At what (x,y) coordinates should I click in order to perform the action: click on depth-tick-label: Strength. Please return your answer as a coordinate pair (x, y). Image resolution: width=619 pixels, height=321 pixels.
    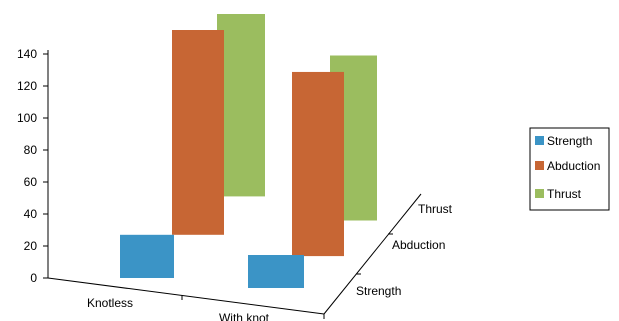
    Looking at the image, I should click on (378, 291).